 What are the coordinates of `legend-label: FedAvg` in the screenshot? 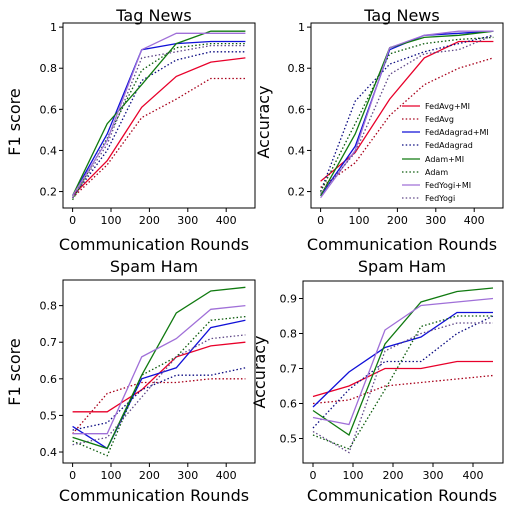 It's located at (439, 119).